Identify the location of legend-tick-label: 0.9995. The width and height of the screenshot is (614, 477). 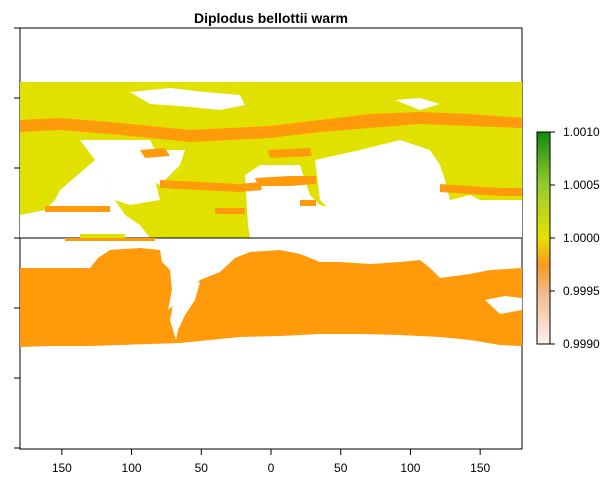
(581, 291).